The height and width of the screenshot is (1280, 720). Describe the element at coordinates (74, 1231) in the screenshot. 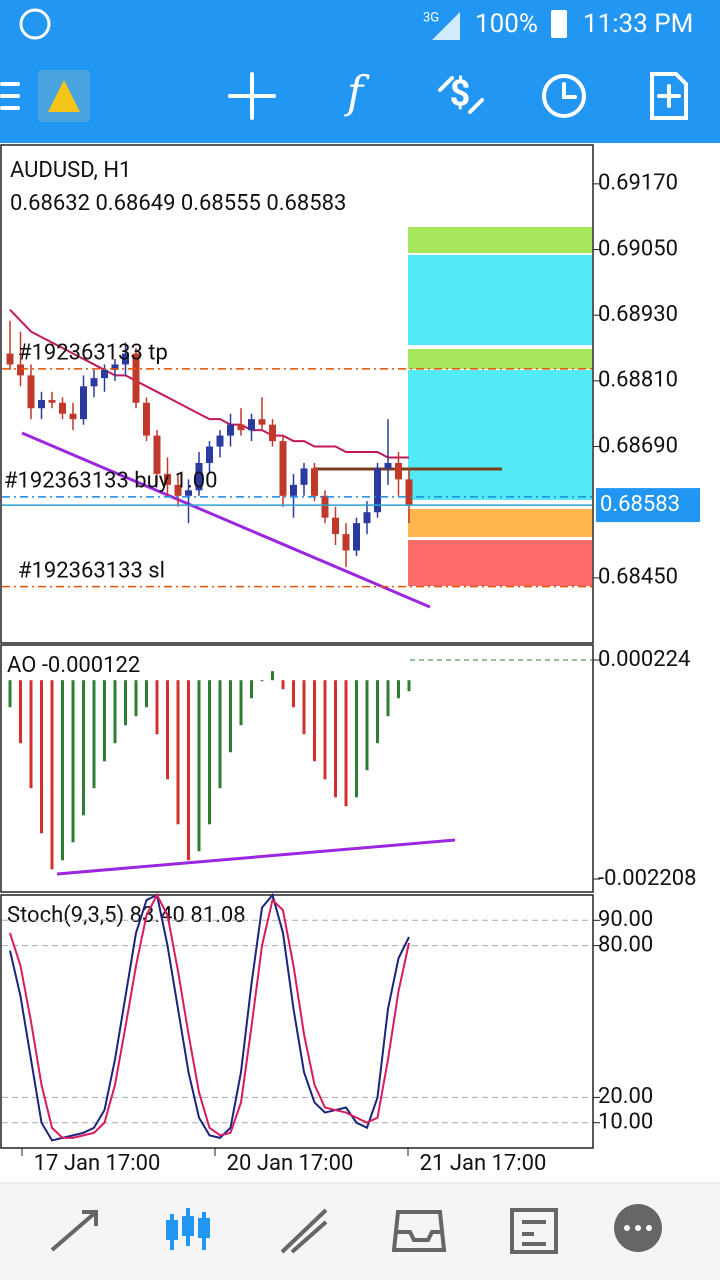

I see `quotes-tab` at that location.